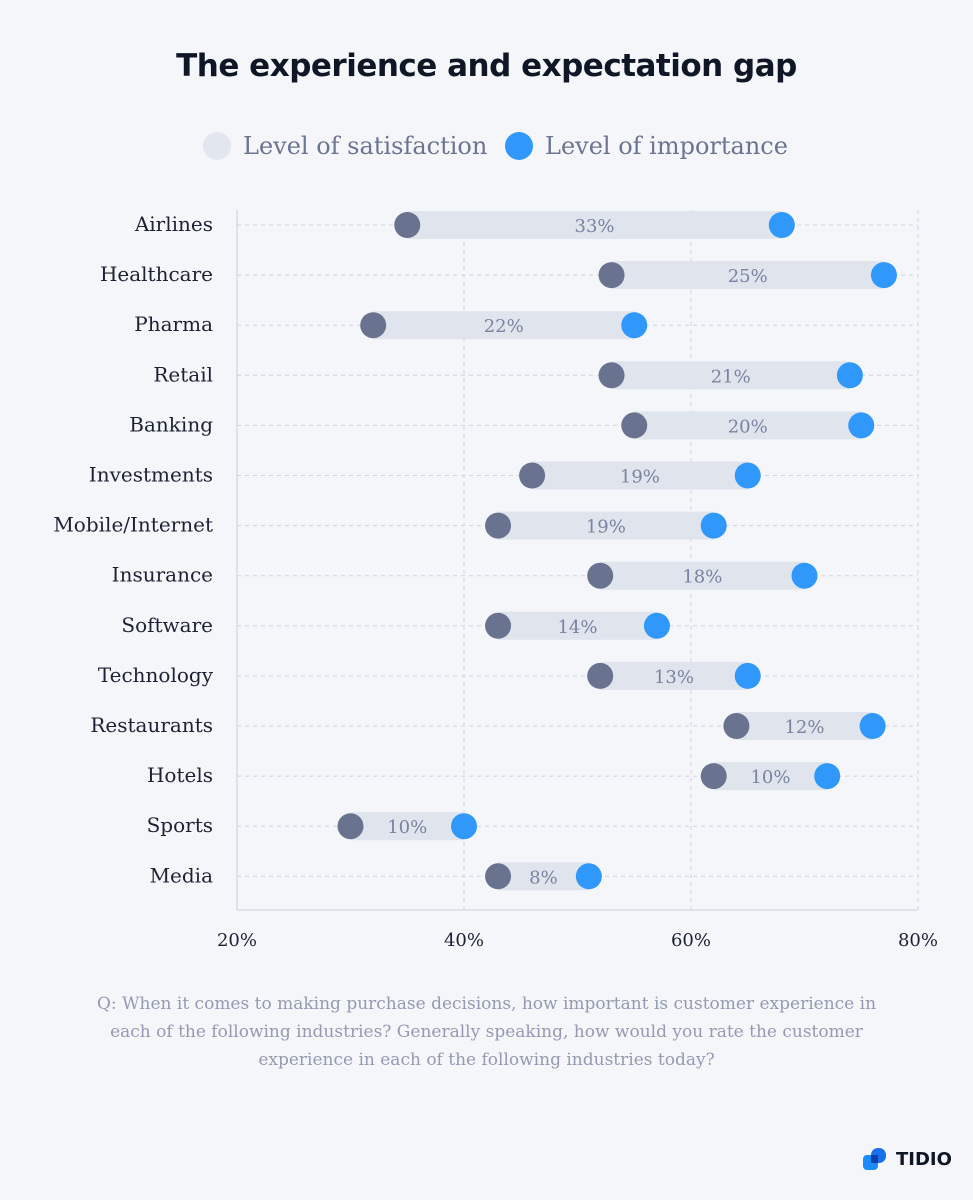  I want to click on tidio-logo-icon, so click(874, 1159).